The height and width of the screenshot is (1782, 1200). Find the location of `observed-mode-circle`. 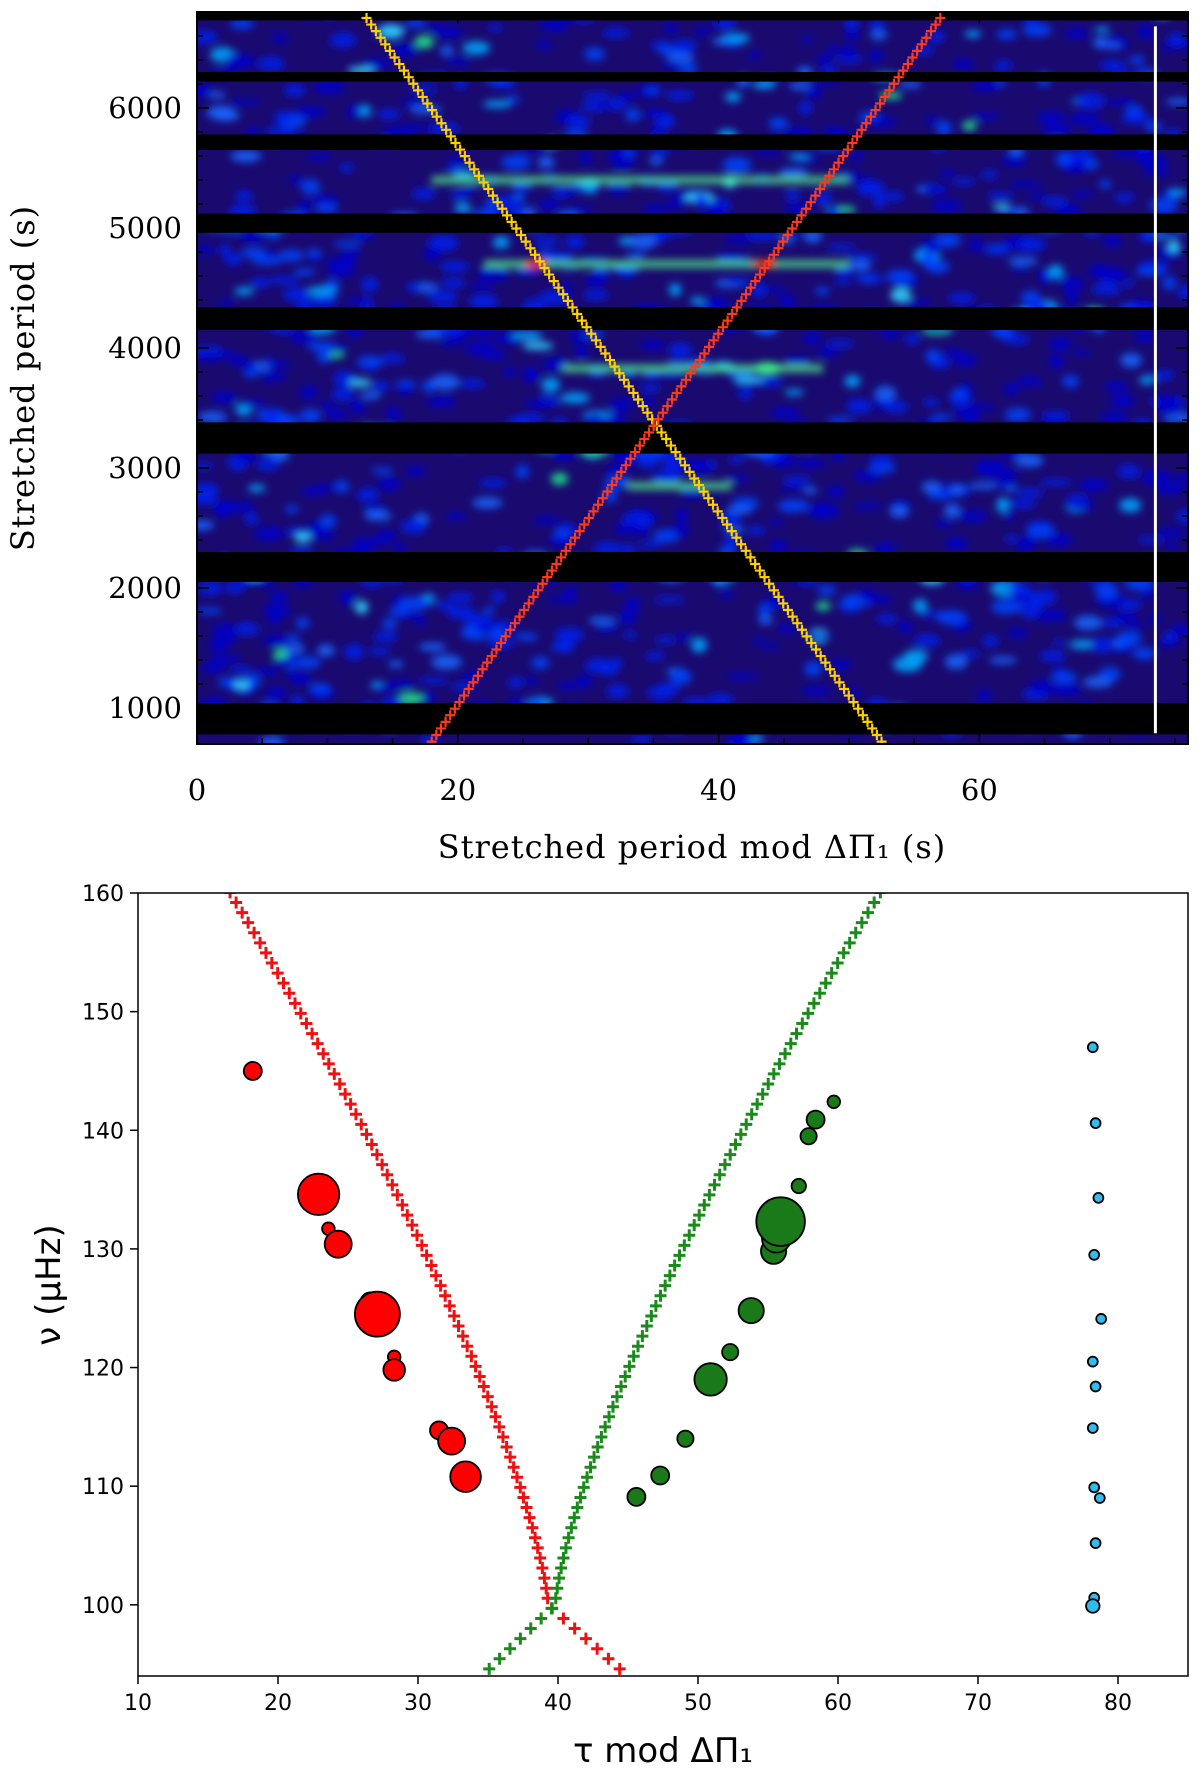

observed-mode-circle is located at coordinates (394, 1370).